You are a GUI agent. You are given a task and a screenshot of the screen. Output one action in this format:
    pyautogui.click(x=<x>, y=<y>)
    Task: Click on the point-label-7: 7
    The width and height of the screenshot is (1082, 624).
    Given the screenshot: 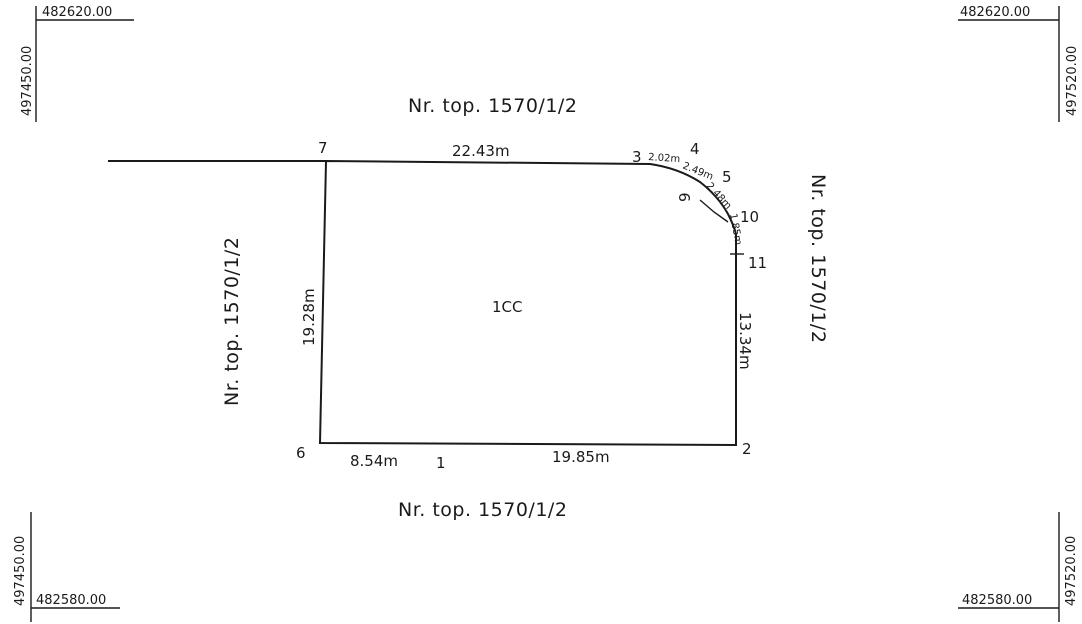 What is the action you would take?
    pyautogui.click(x=323, y=148)
    